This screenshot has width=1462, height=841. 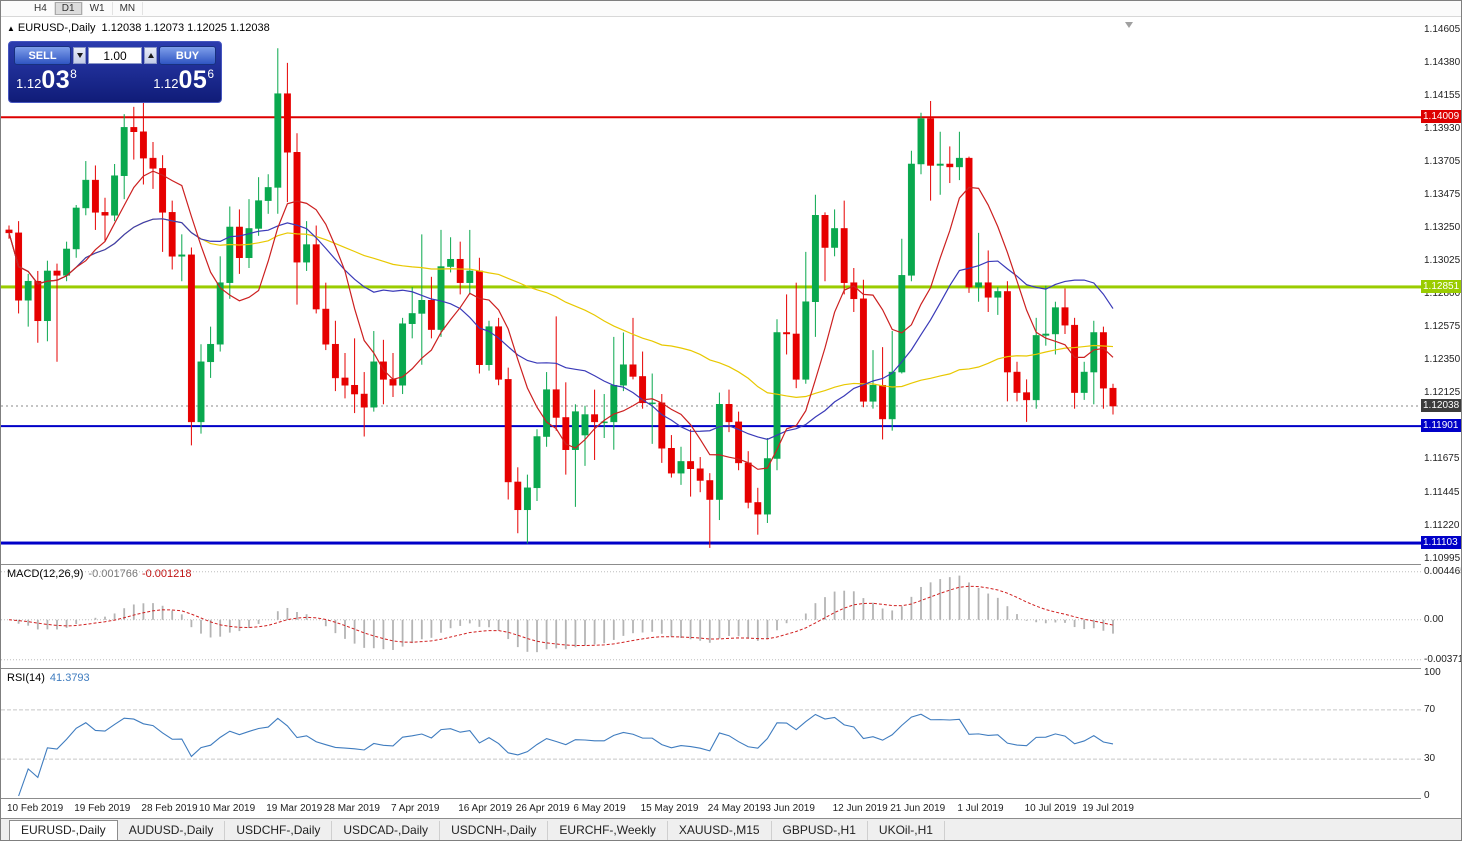 I want to click on chart-ohlc-values: 1.12038 1.12073 1.12025 1.12038, so click(x=185, y=28).